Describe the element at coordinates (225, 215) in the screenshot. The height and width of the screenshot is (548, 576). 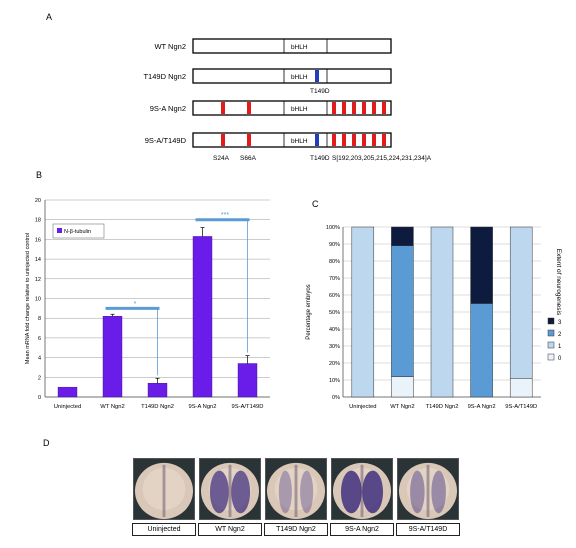
I see `significance-label: ***` at that location.